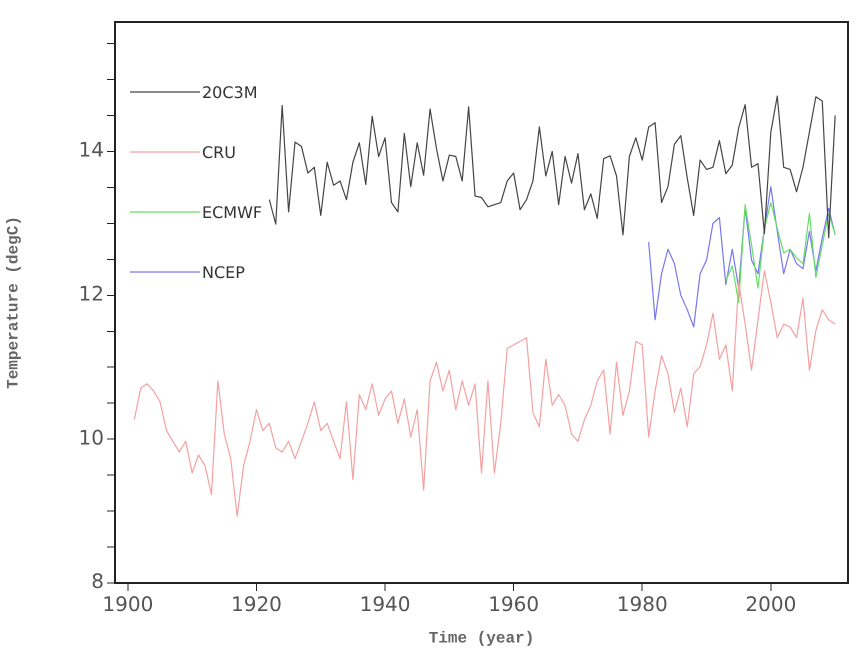  Describe the element at coordinates (91, 150) in the screenshot. I see `y-tick-label: 14` at that location.